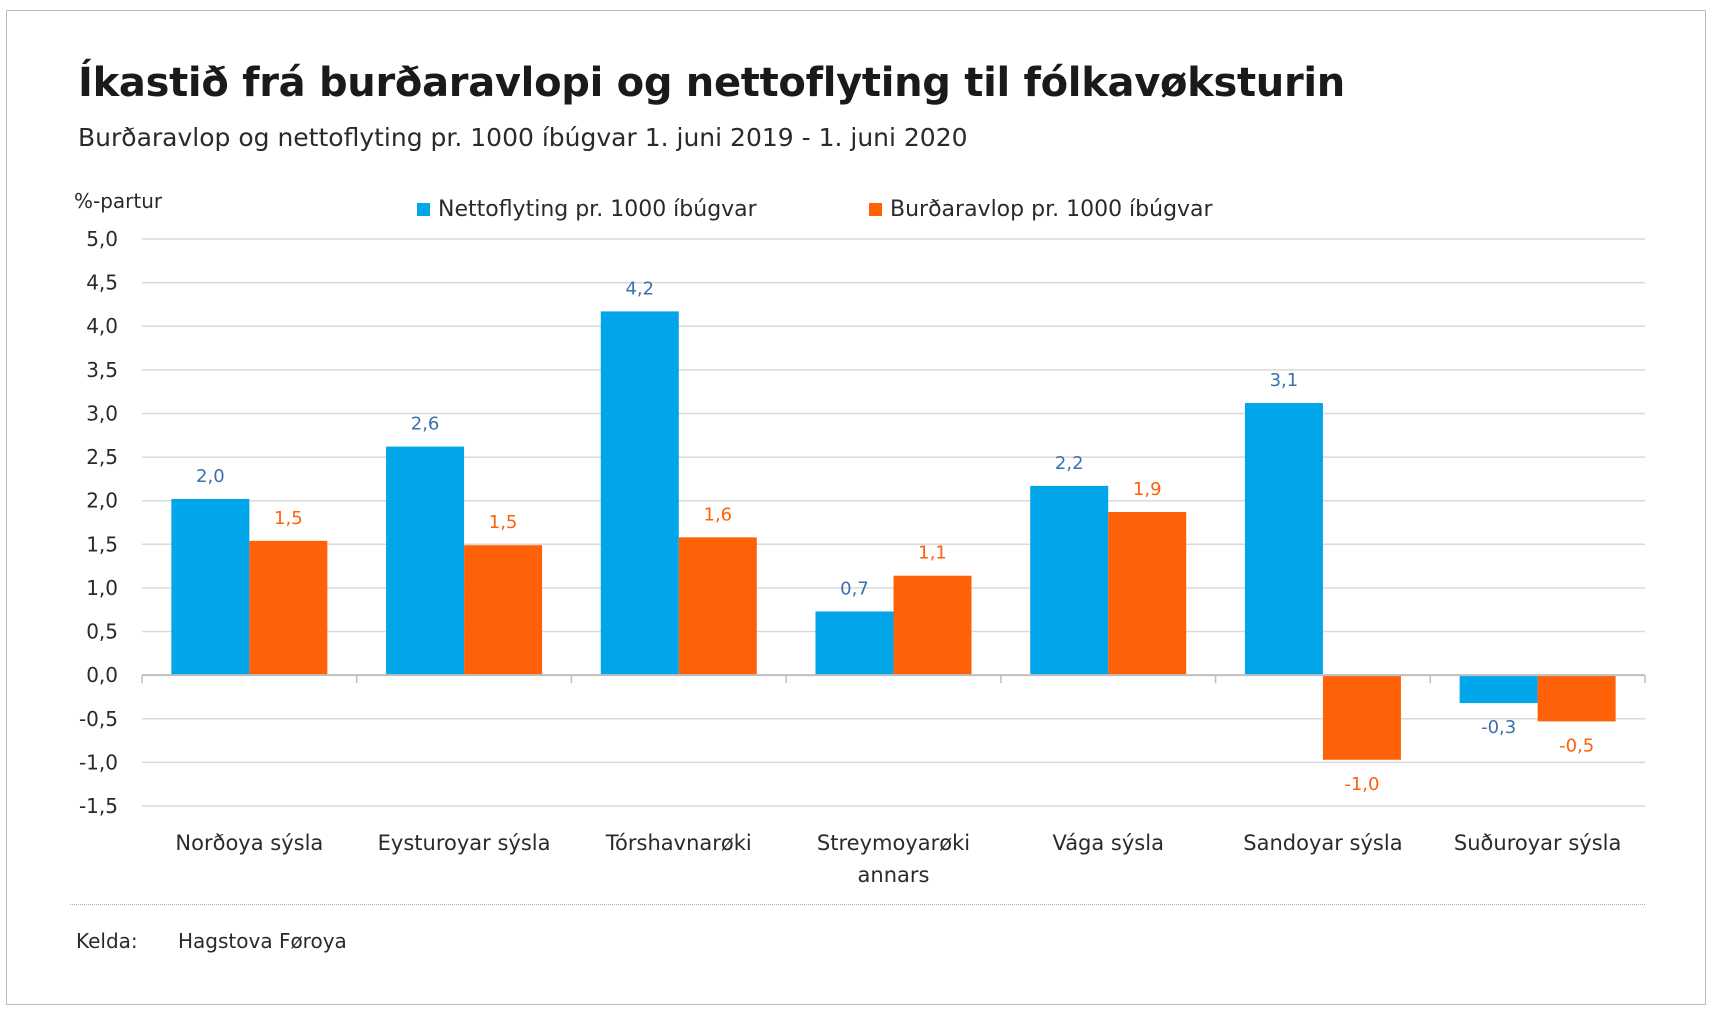  I want to click on data-label: -1,0, so click(1361, 784).